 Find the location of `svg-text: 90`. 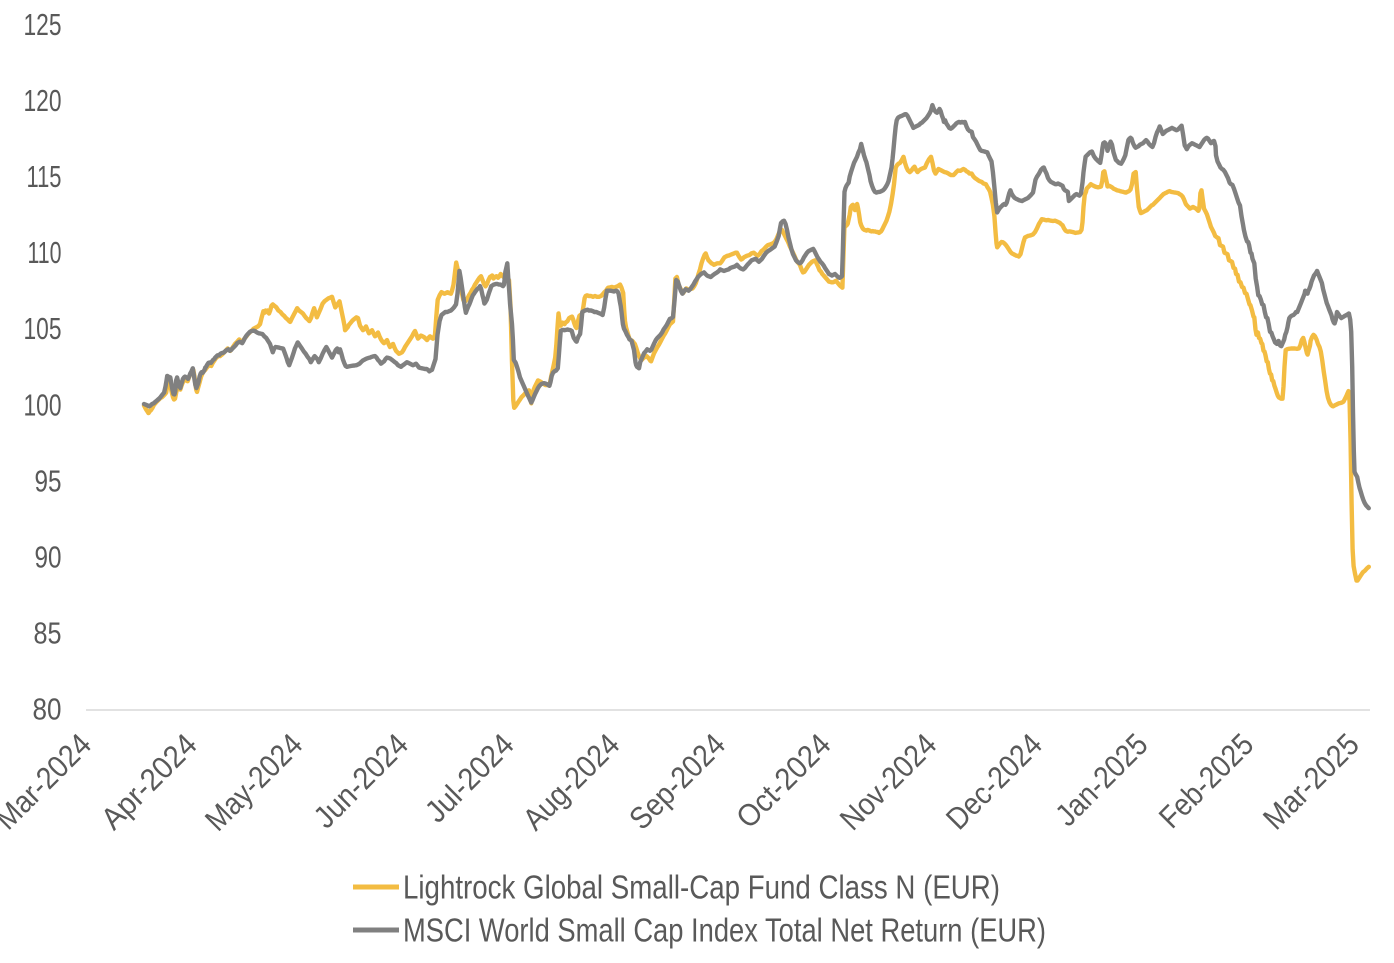

svg-text: 90 is located at coordinates (48, 556).